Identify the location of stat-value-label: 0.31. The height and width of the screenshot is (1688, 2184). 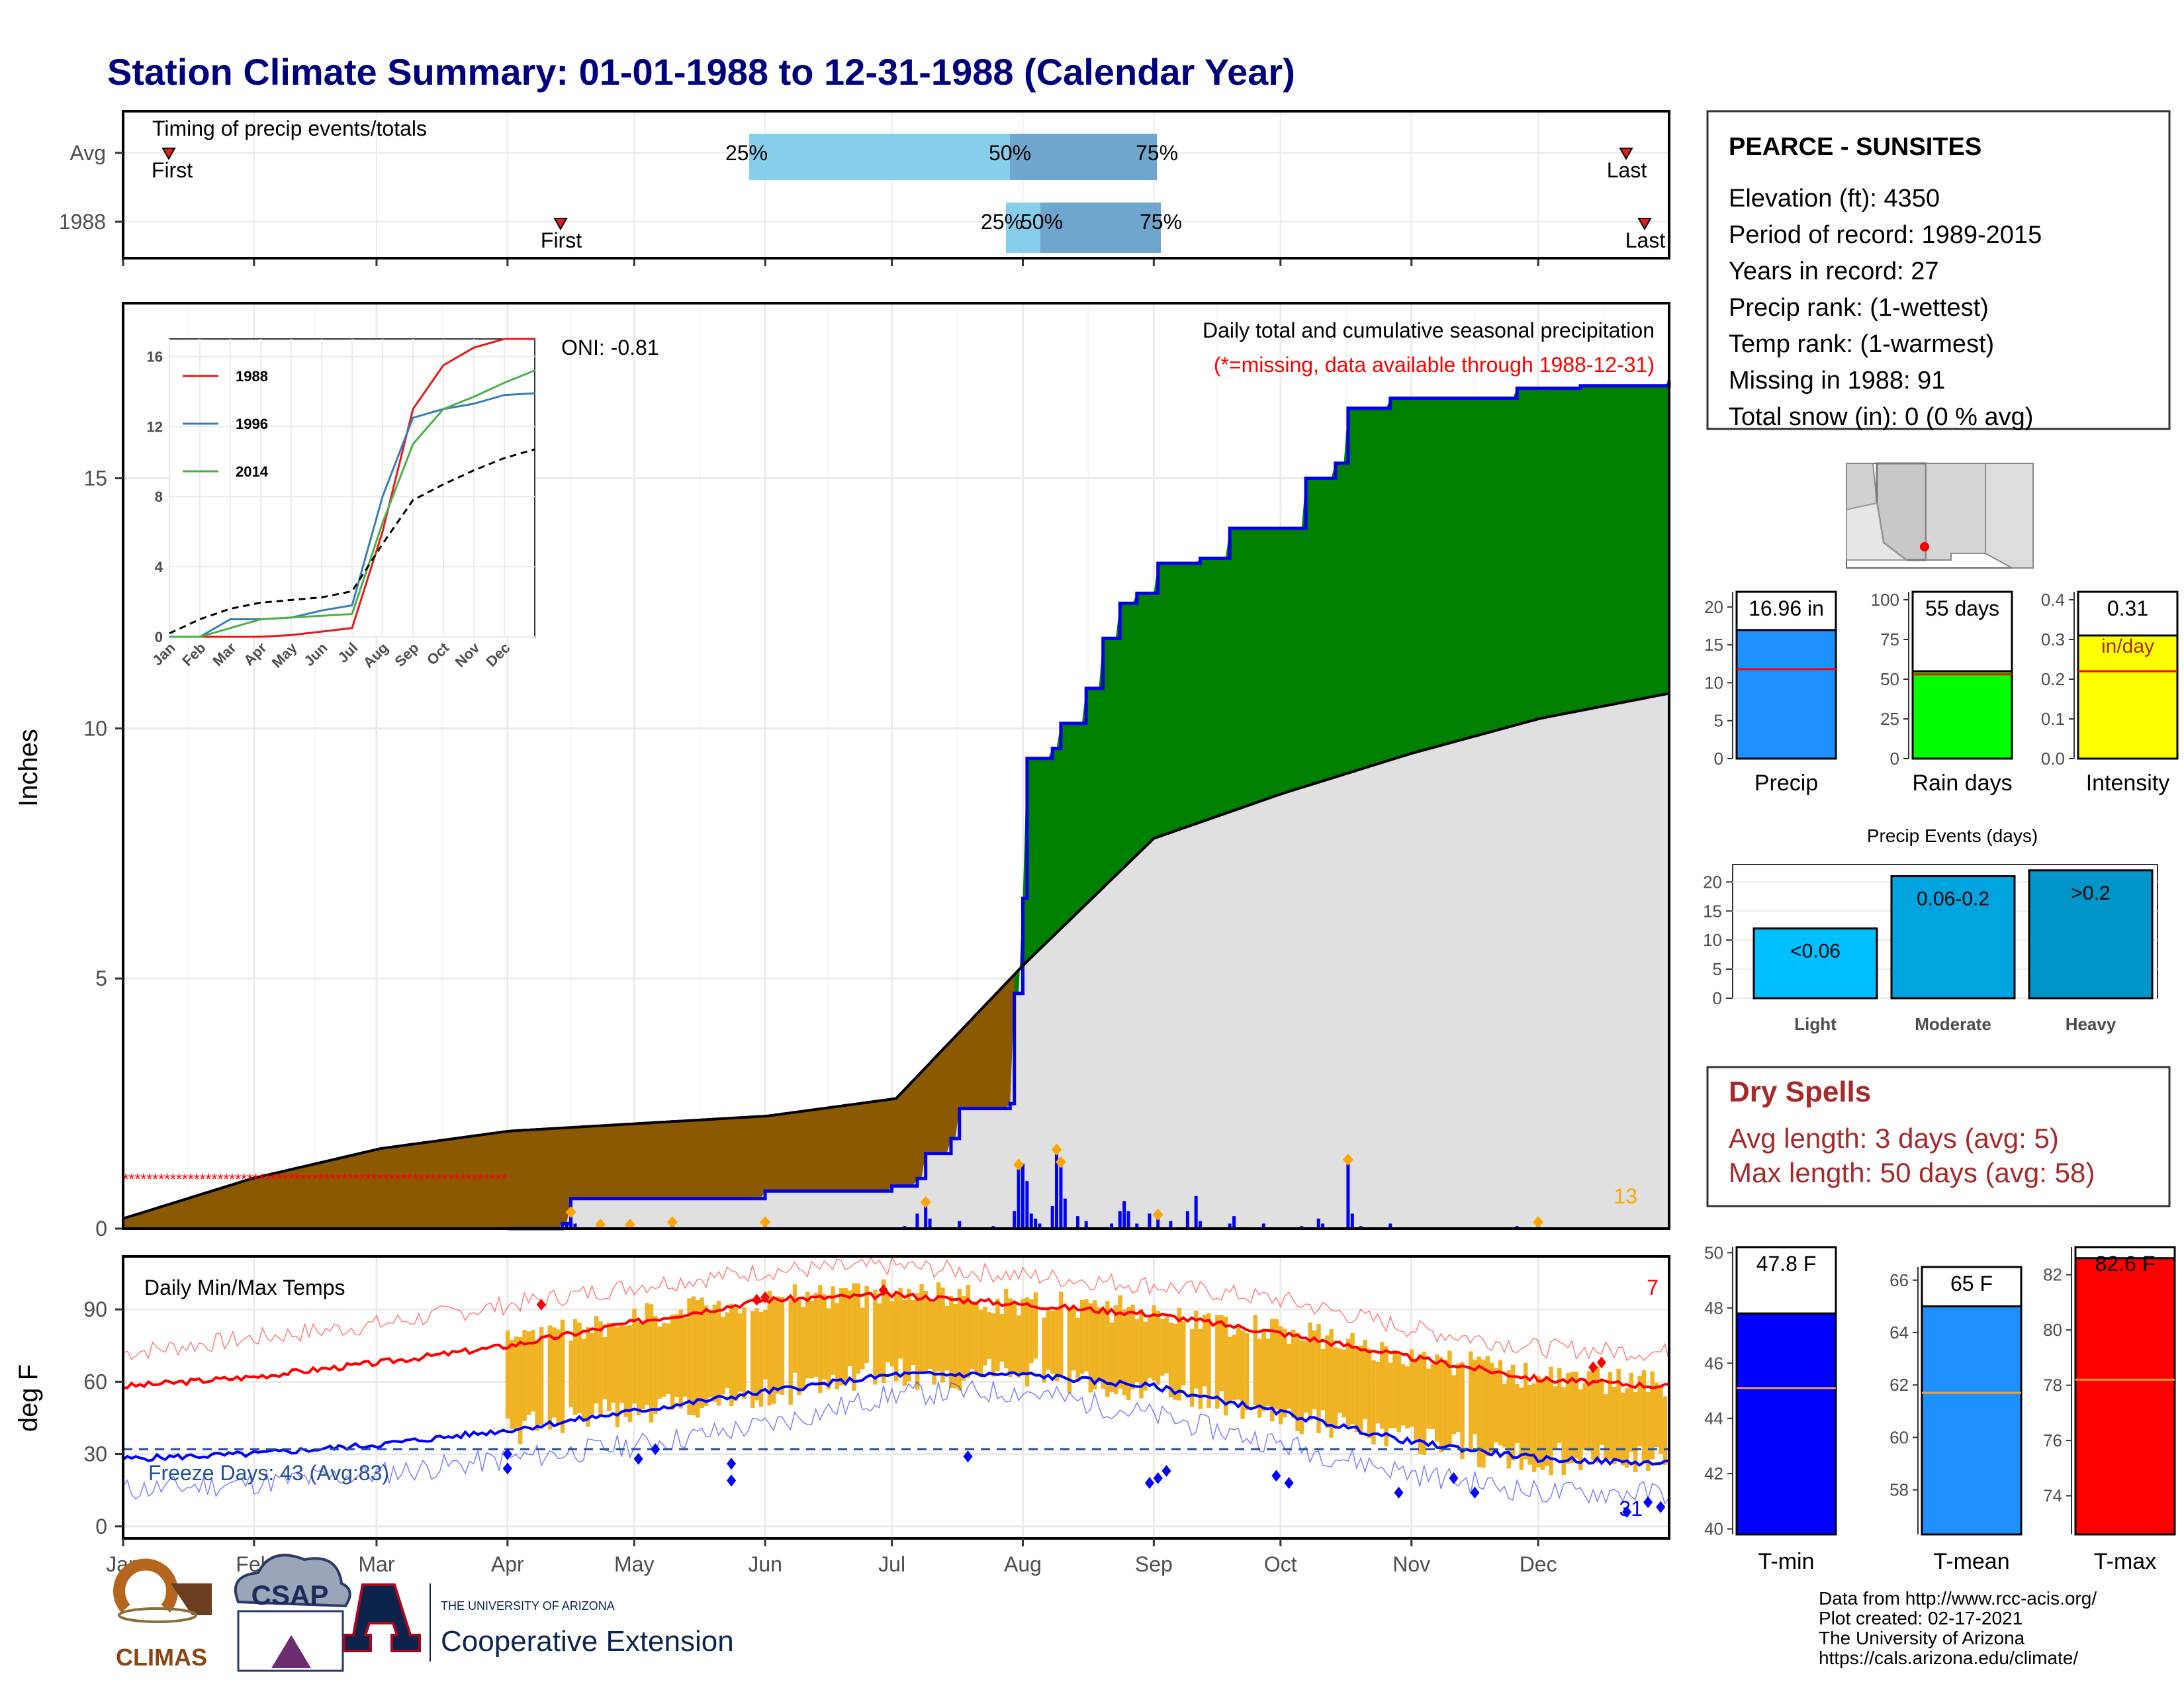
(2127, 608).